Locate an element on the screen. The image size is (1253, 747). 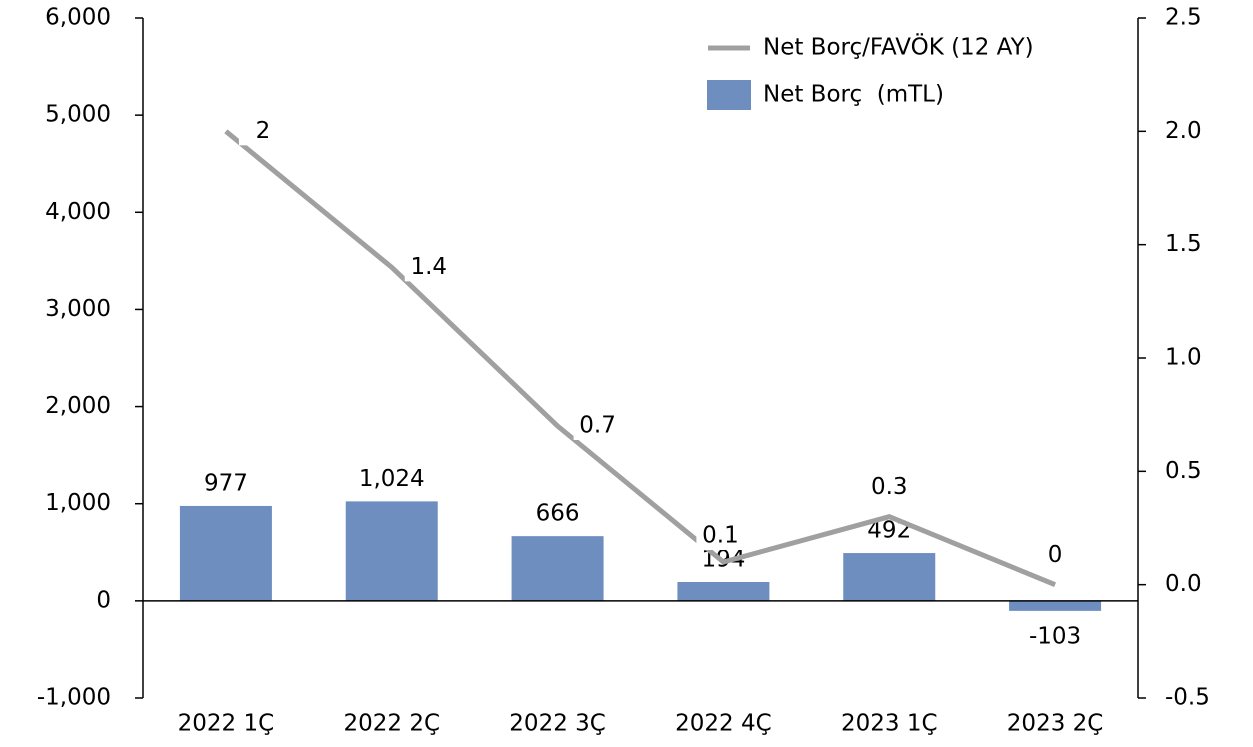
legend-label: Net Borç/FAVÖK (12 AY) is located at coordinates (898, 47).